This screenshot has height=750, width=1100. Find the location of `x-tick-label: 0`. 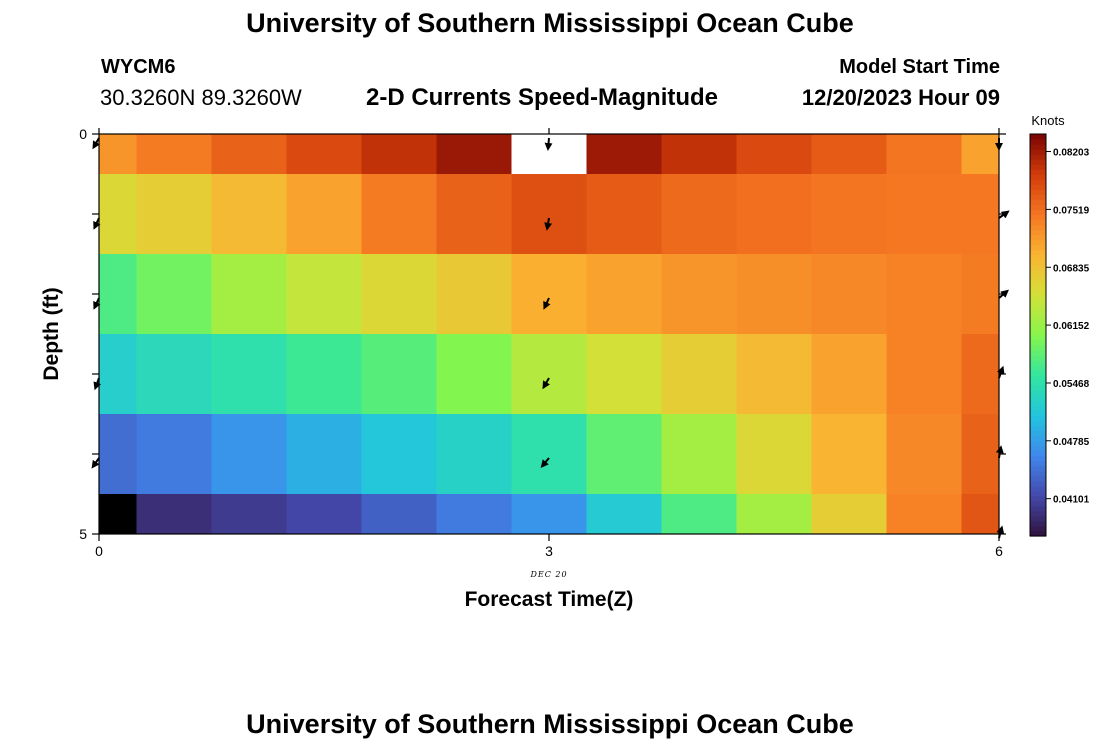

x-tick-label: 0 is located at coordinates (99, 551).